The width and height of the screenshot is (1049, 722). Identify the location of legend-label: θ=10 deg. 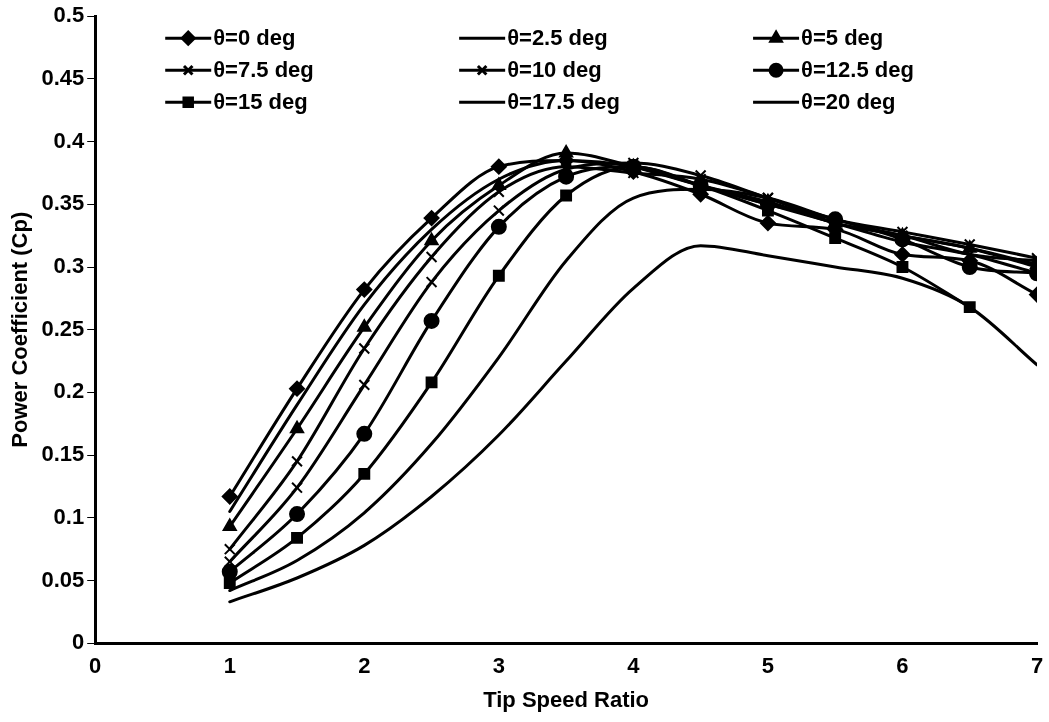
(554, 70).